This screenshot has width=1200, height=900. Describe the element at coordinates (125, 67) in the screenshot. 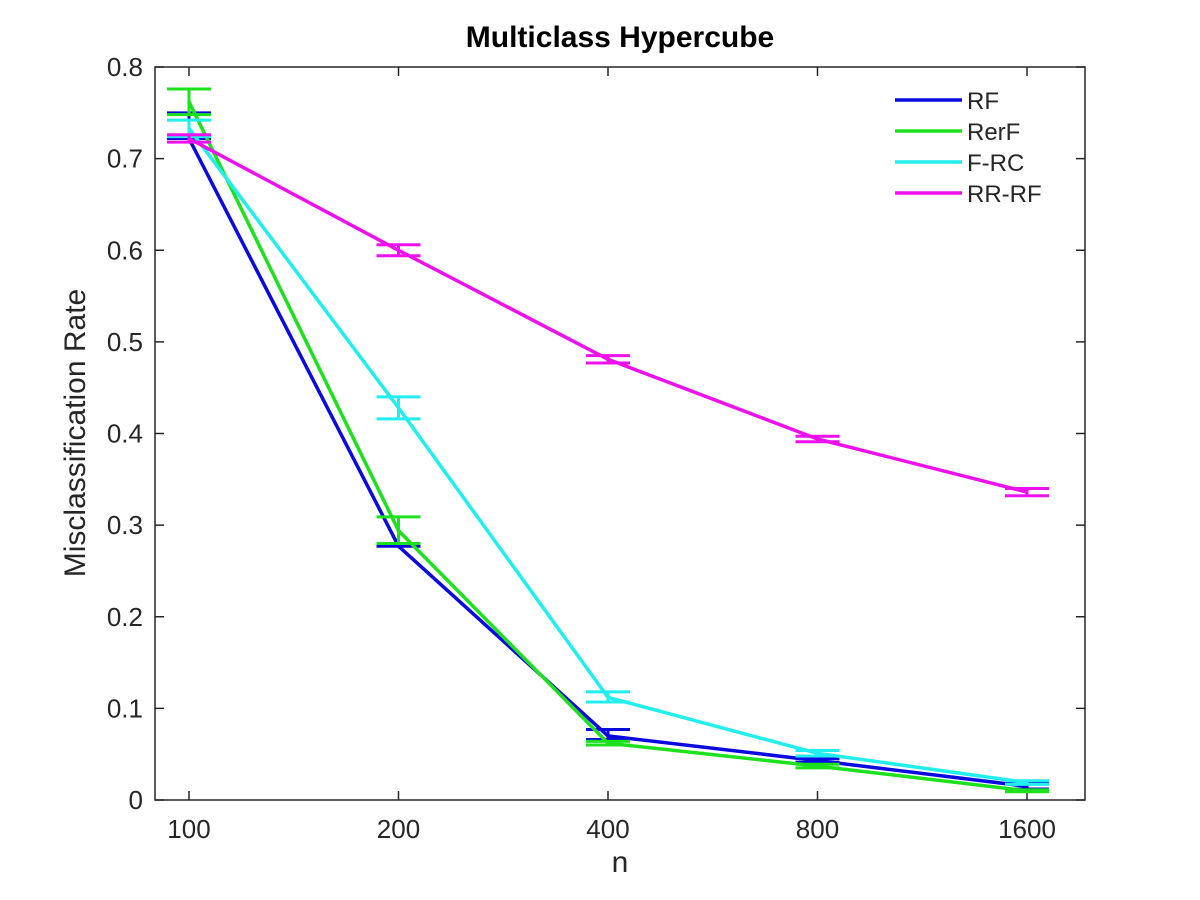

I see `y-tick-label: 0.8` at that location.